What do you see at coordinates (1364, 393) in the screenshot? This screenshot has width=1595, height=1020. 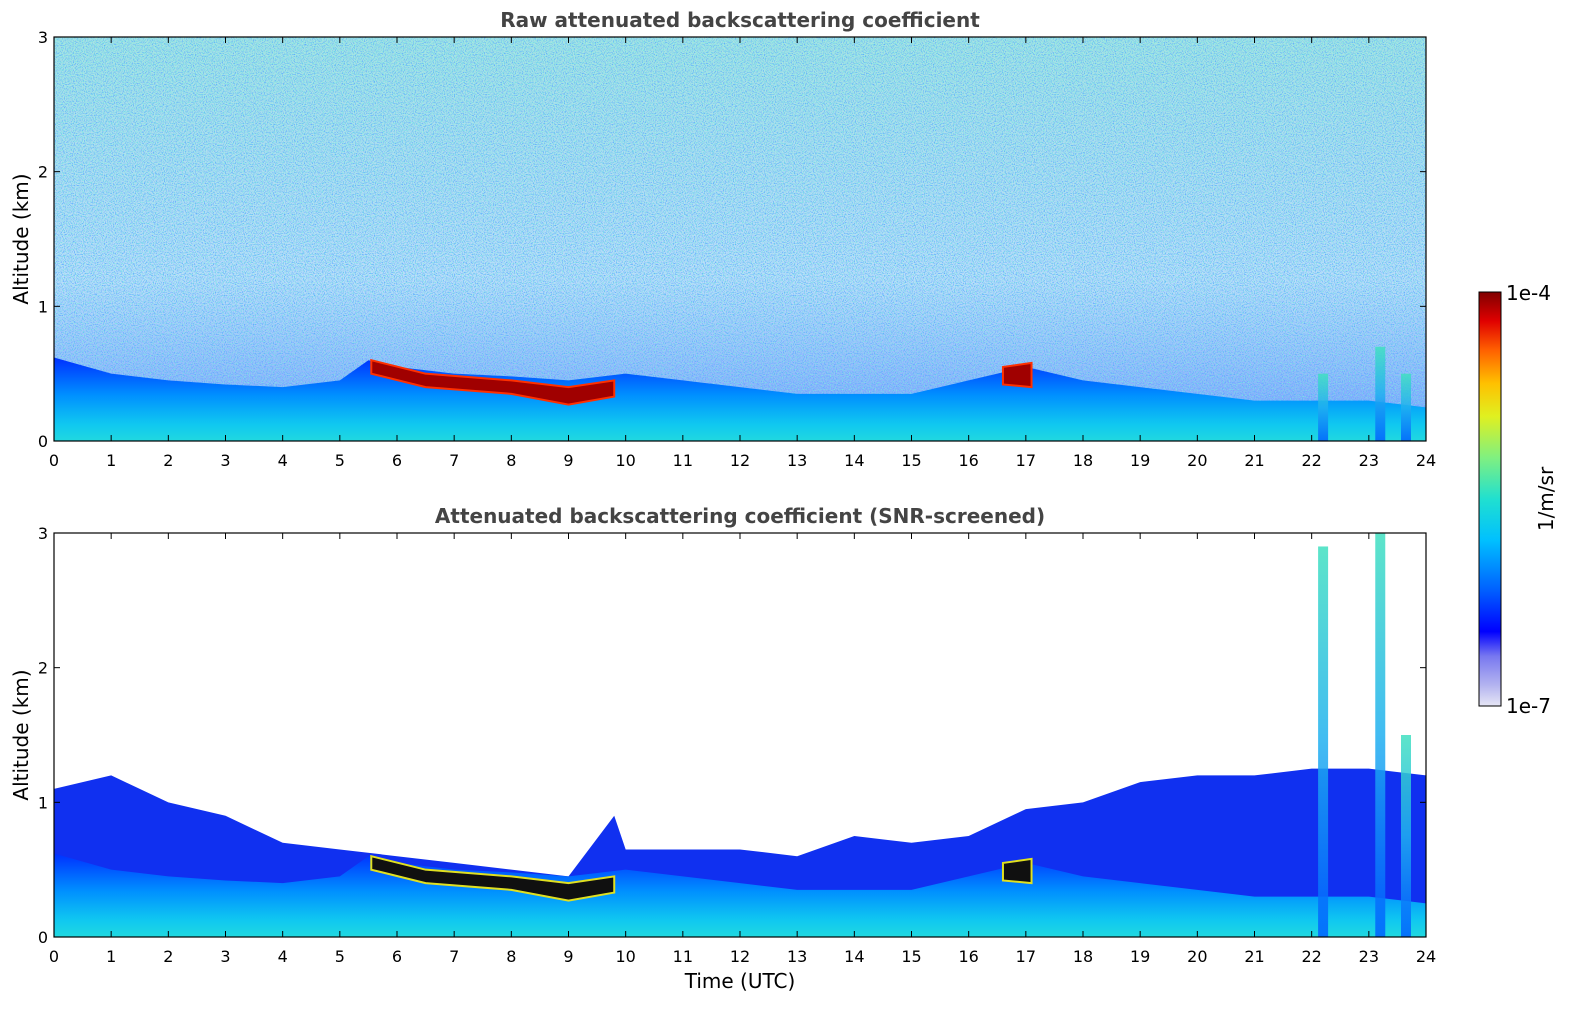 I see `raw-plumes` at bounding box center [1364, 393].